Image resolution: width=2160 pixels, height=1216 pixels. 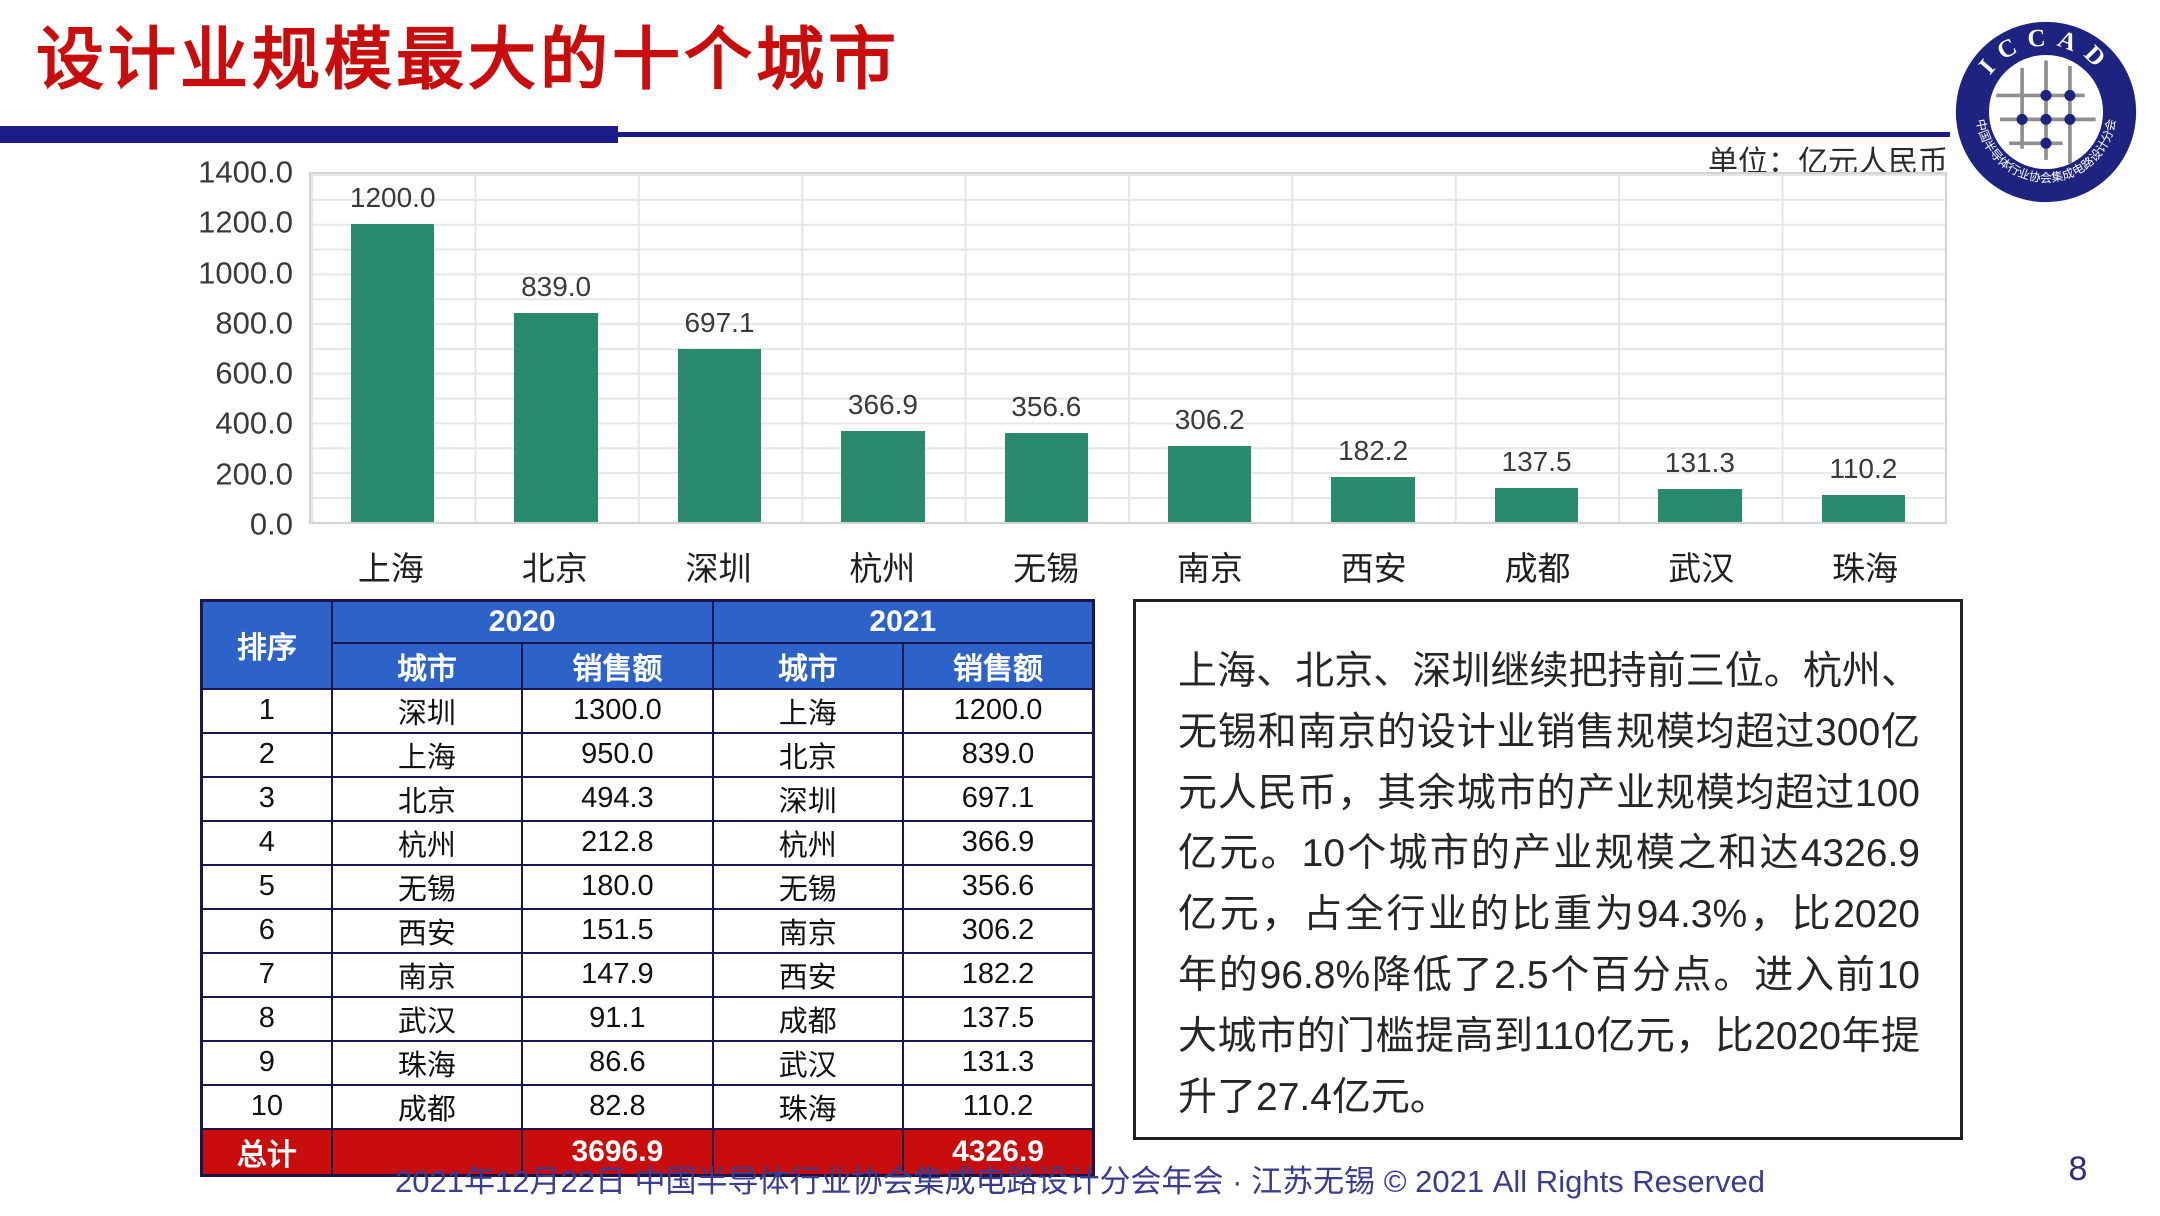 I want to click on ranking-table-header: 排序 2020 2021 城市 销售额 城市 销售额, so click(x=647, y=644).